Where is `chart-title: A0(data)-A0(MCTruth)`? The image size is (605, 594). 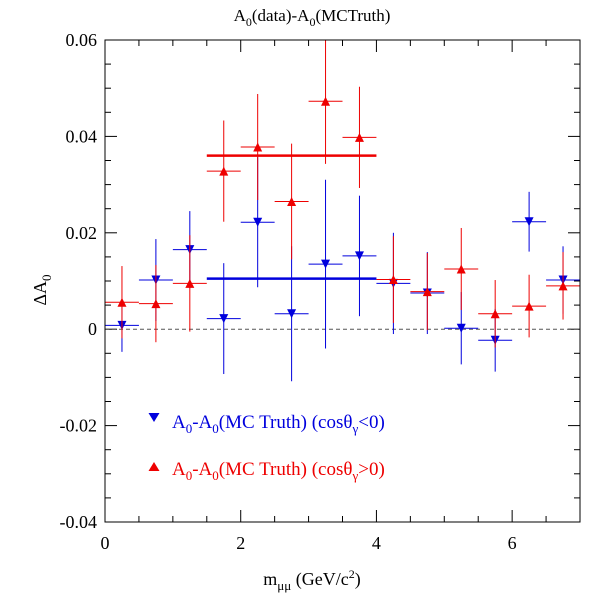 chart-title: A0(data)-A0(MCTruth) is located at coordinates (312, 17).